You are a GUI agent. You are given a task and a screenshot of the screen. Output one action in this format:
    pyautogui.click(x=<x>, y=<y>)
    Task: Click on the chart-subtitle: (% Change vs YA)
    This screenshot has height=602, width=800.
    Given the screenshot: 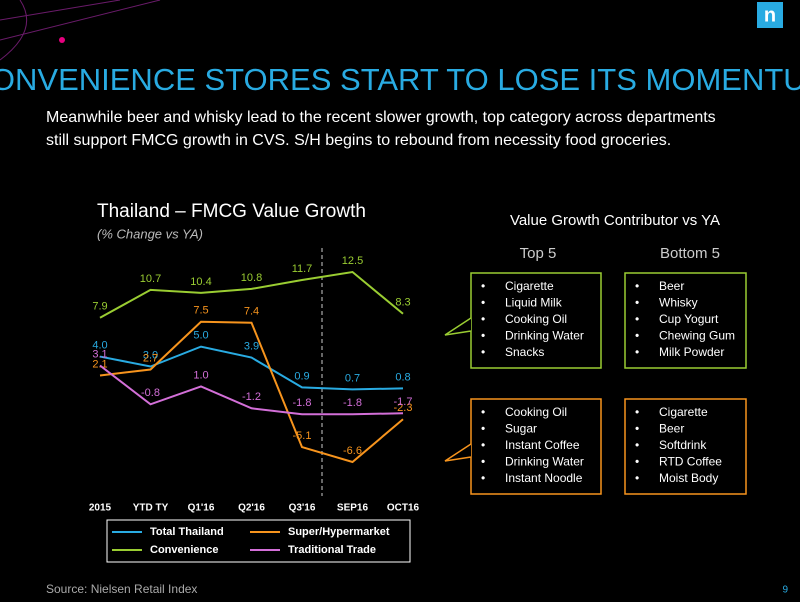 What is the action you would take?
    pyautogui.click(x=150, y=233)
    